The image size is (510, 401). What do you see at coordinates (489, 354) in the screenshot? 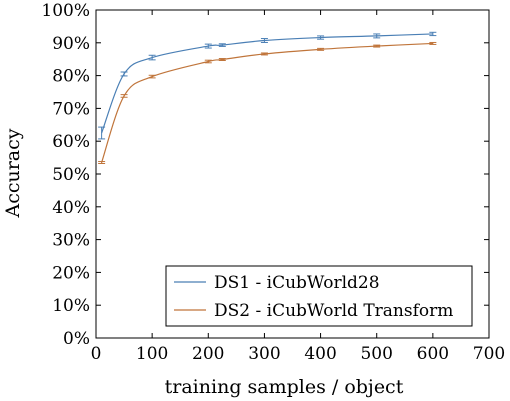
I see `x-tick-label: 700` at bounding box center [489, 354].